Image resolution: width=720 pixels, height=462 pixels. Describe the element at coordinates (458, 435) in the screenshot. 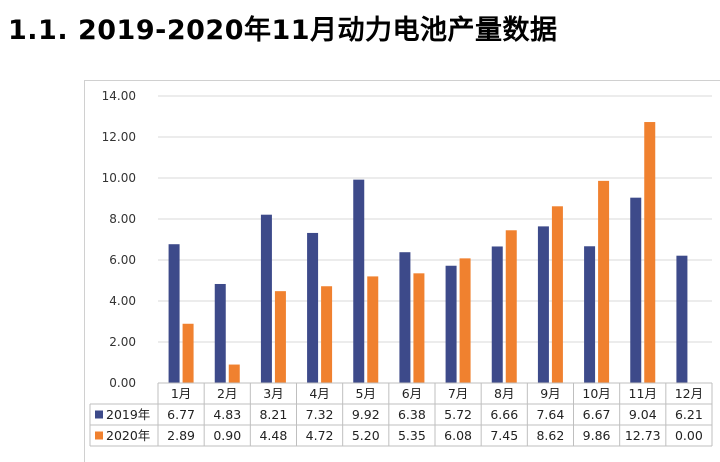

I see `data-label: 6.08` at that location.